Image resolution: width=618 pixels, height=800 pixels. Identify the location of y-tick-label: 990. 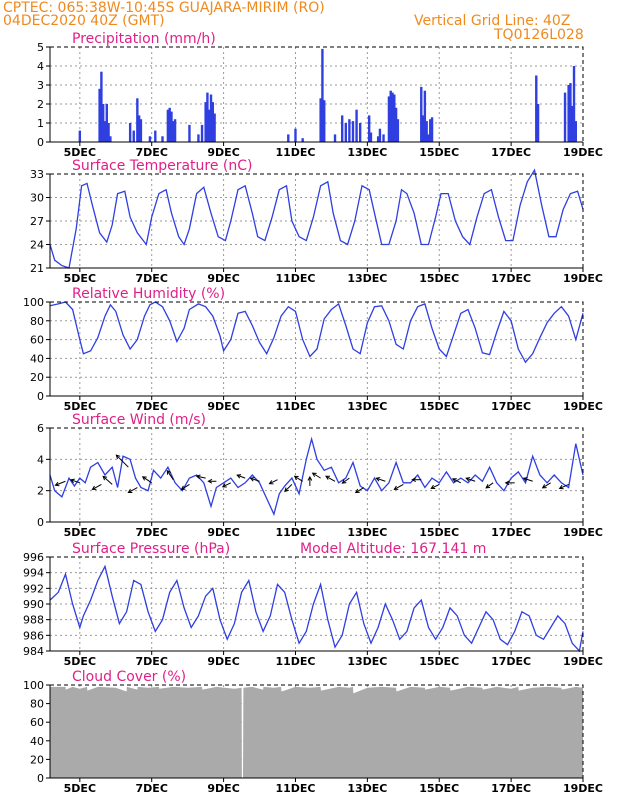
(33, 604).